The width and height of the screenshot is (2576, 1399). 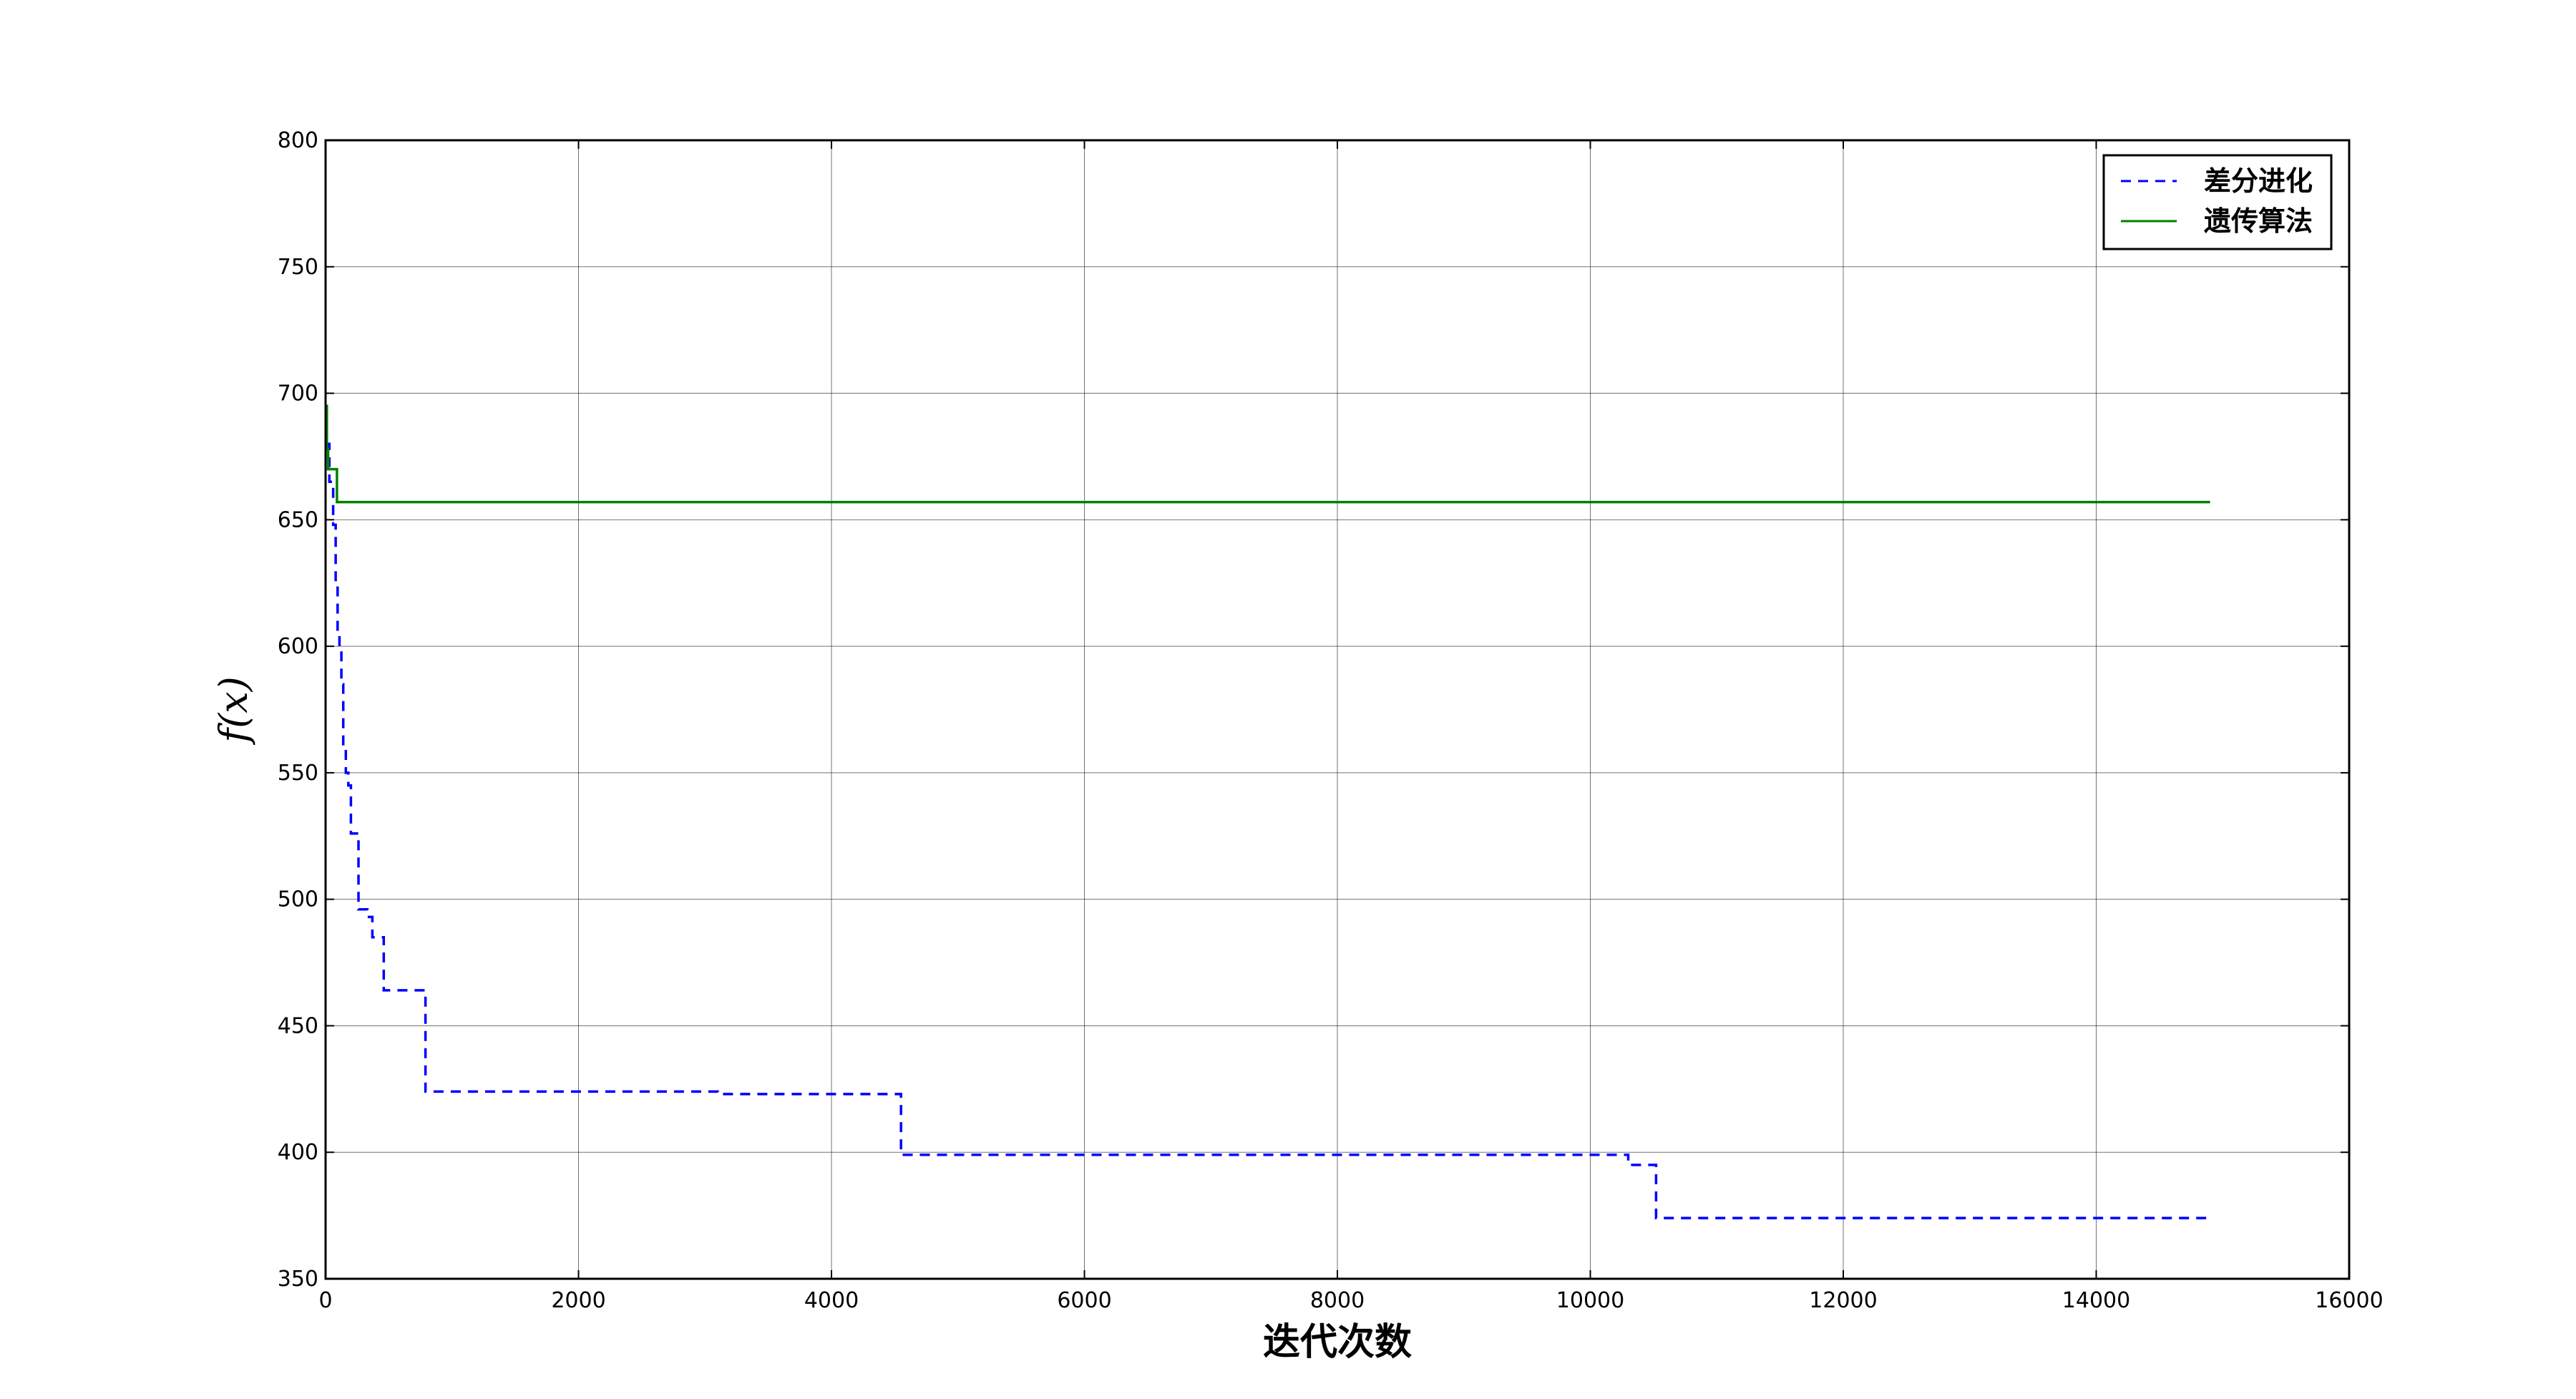 What do you see at coordinates (2349, 1300) in the screenshot?
I see `x-tick-label: 16000` at bounding box center [2349, 1300].